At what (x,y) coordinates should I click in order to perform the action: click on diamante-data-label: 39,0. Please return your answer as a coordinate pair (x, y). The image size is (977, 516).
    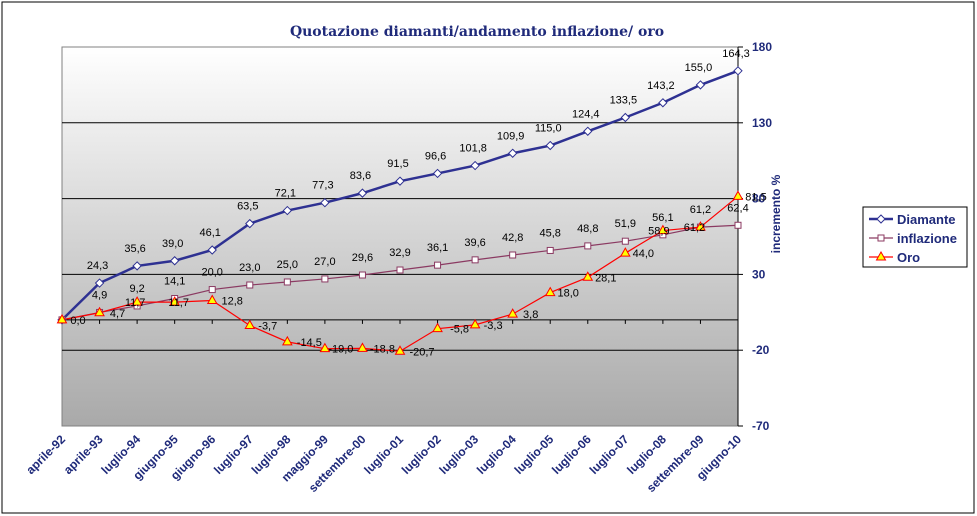
    Looking at the image, I should click on (172, 244).